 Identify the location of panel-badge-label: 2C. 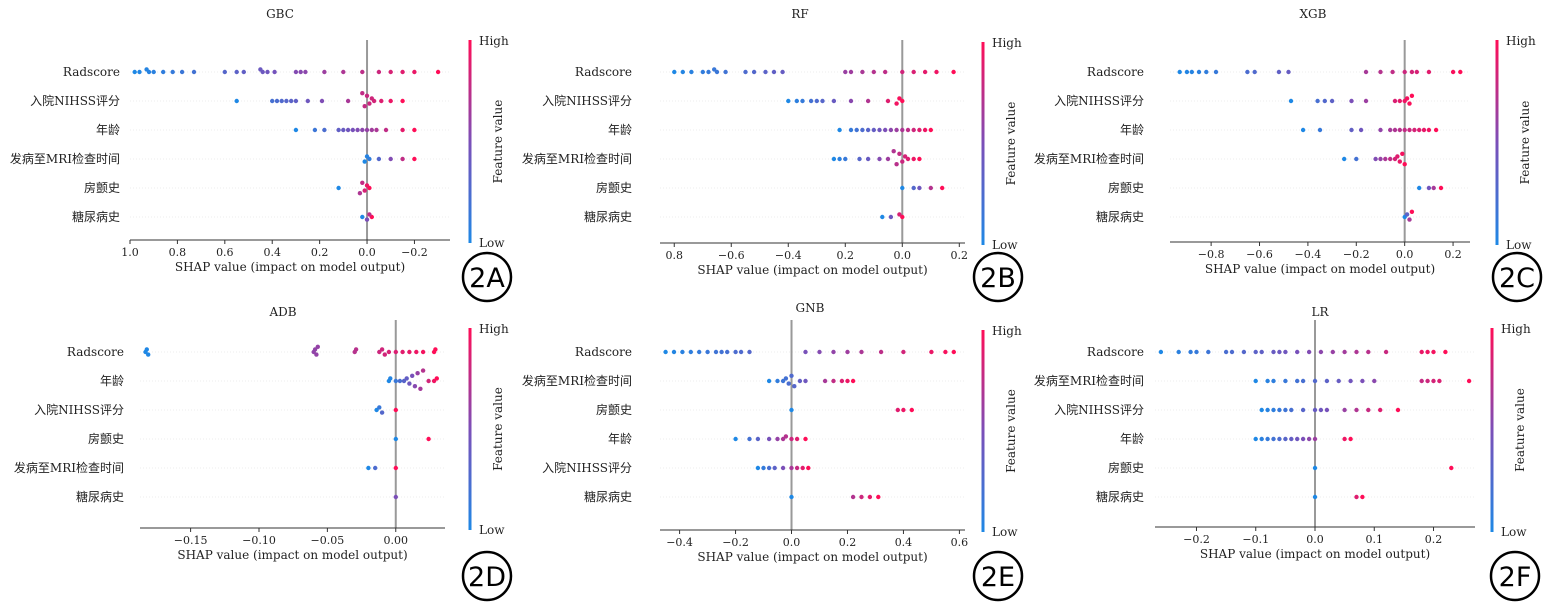
(1517, 278).